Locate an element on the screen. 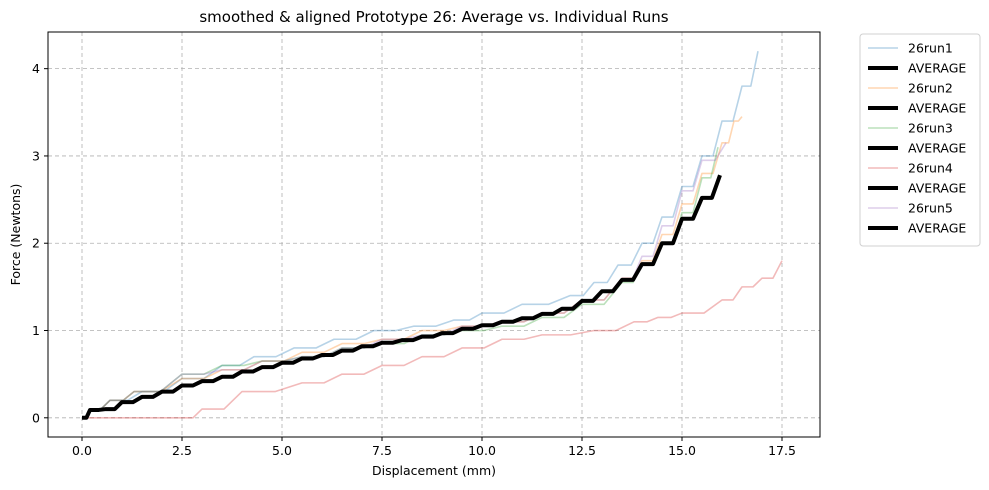  legend-label: 26run5 is located at coordinates (930, 208).